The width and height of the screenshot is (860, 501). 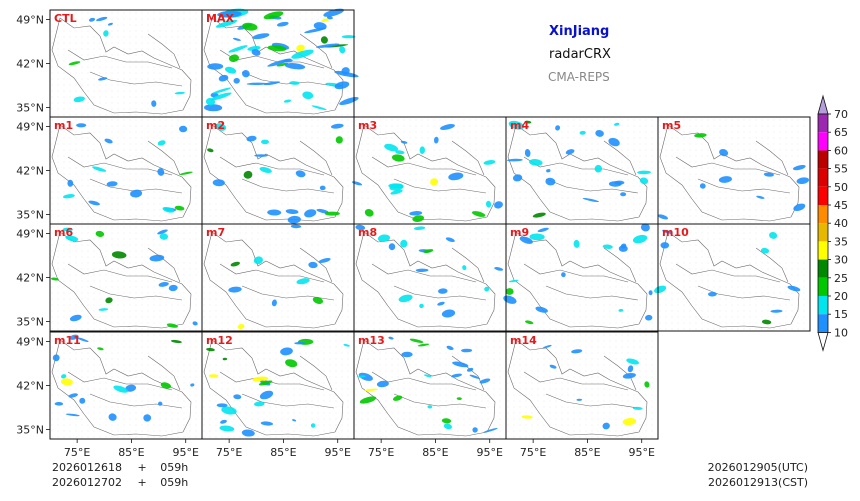 What do you see at coordinates (841, 169) in the screenshot?
I see `colorbar-label: 55` at bounding box center [841, 169].